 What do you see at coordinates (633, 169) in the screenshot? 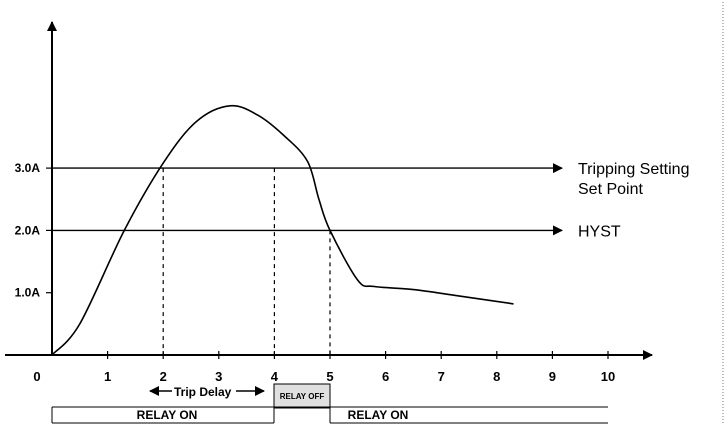
I see `threshold-label-tripping: Tripping Setting` at bounding box center [633, 169].